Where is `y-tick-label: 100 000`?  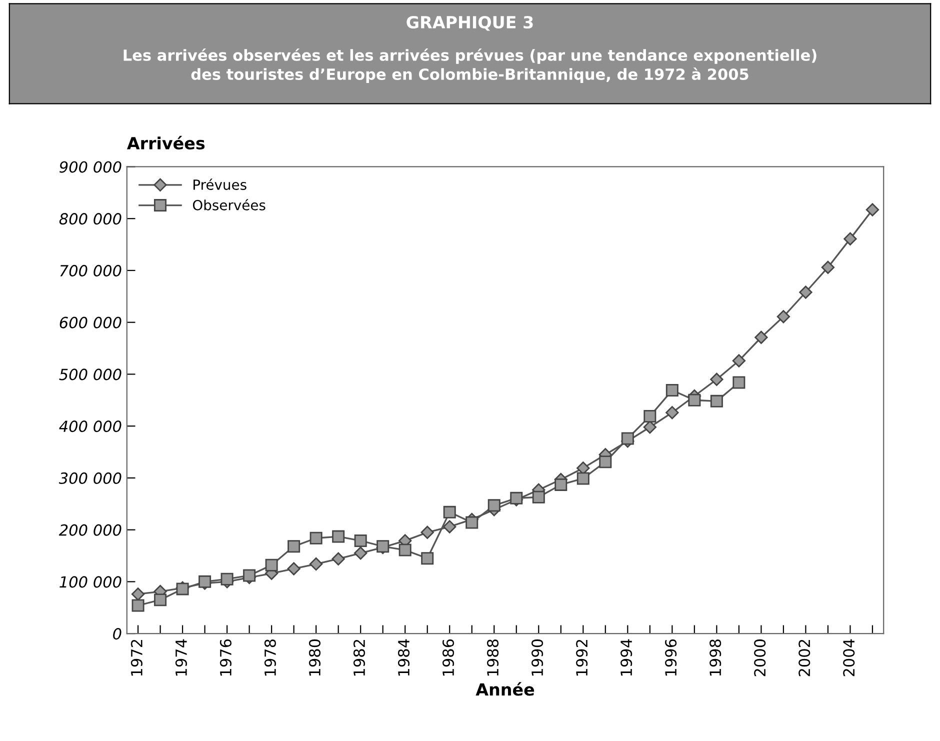 y-tick-label: 100 000 is located at coordinates (91, 582).